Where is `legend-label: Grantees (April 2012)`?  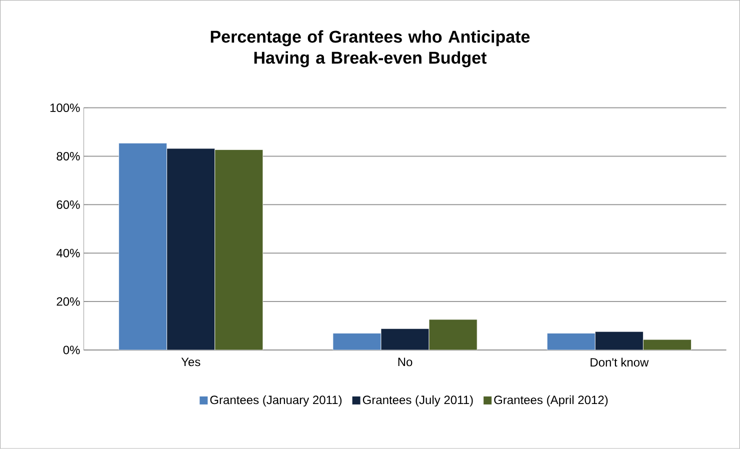
legend-label: Grantees (April 2012) is located at coordinates (551, 401).